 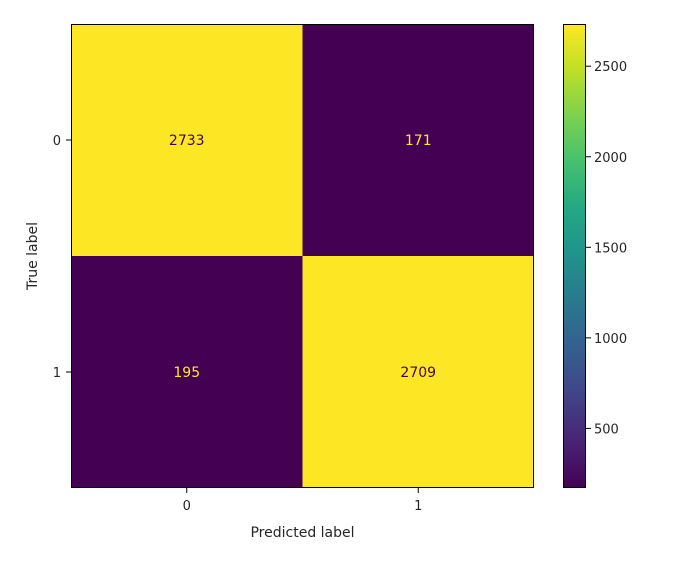 What do you see at coordinates (610, 339) in the screenshot?
I see `colorbar-tick-label-1: 1000` at bounding box center [610, 339].